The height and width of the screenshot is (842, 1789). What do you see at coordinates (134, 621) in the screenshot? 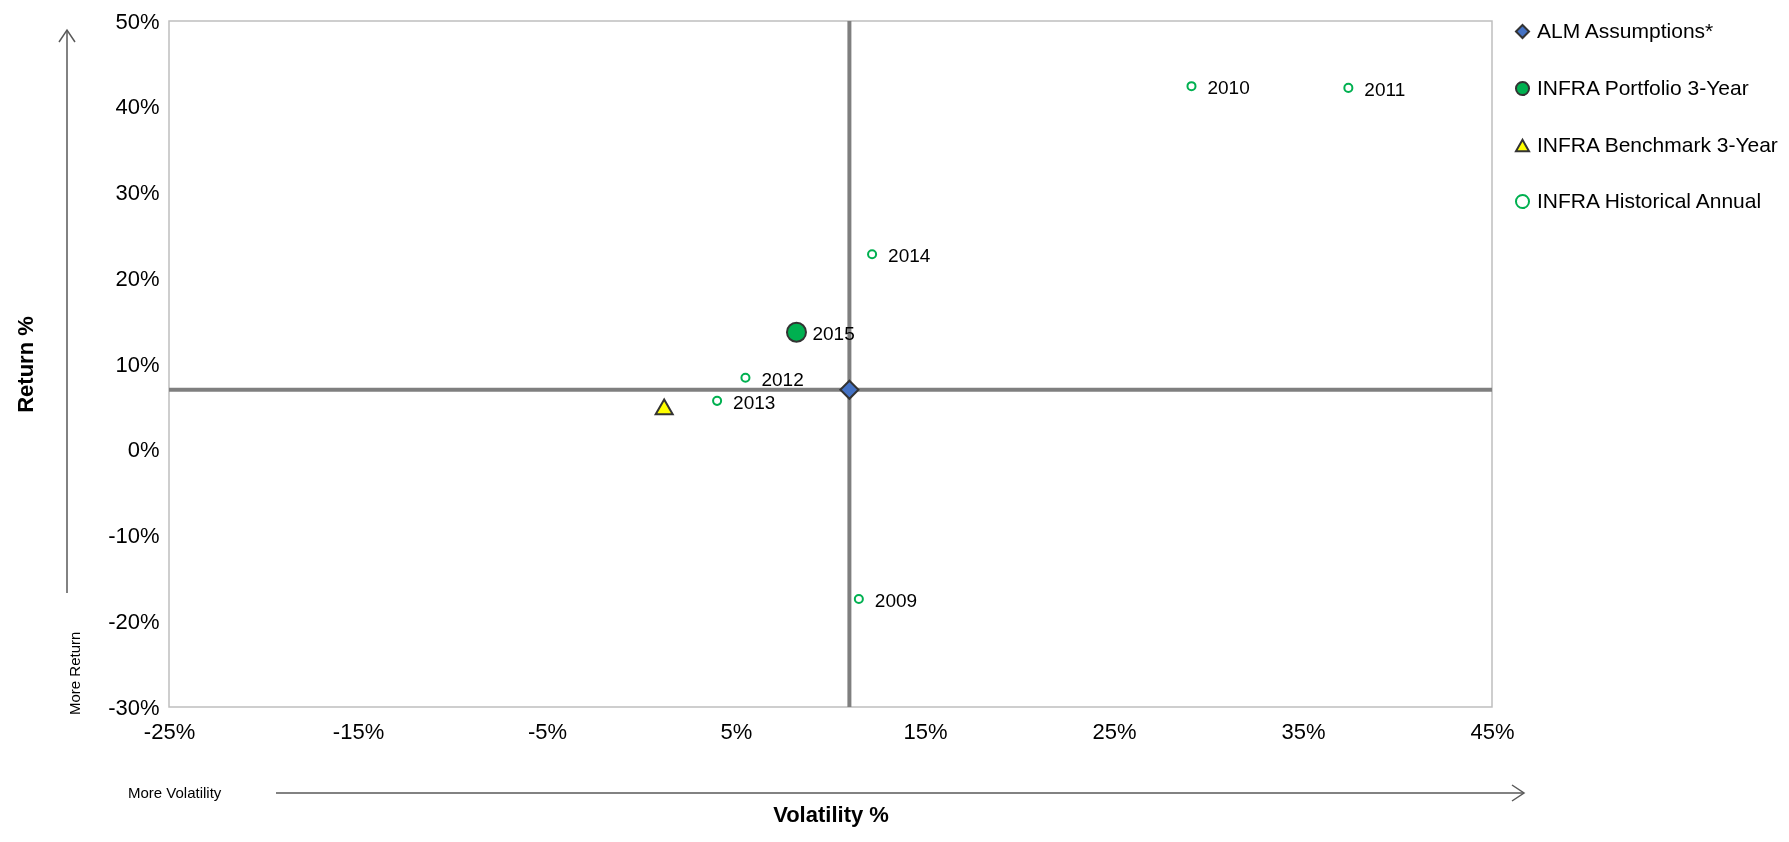
I see `y-tick-label: -20%` at bounding box center [134, 621].